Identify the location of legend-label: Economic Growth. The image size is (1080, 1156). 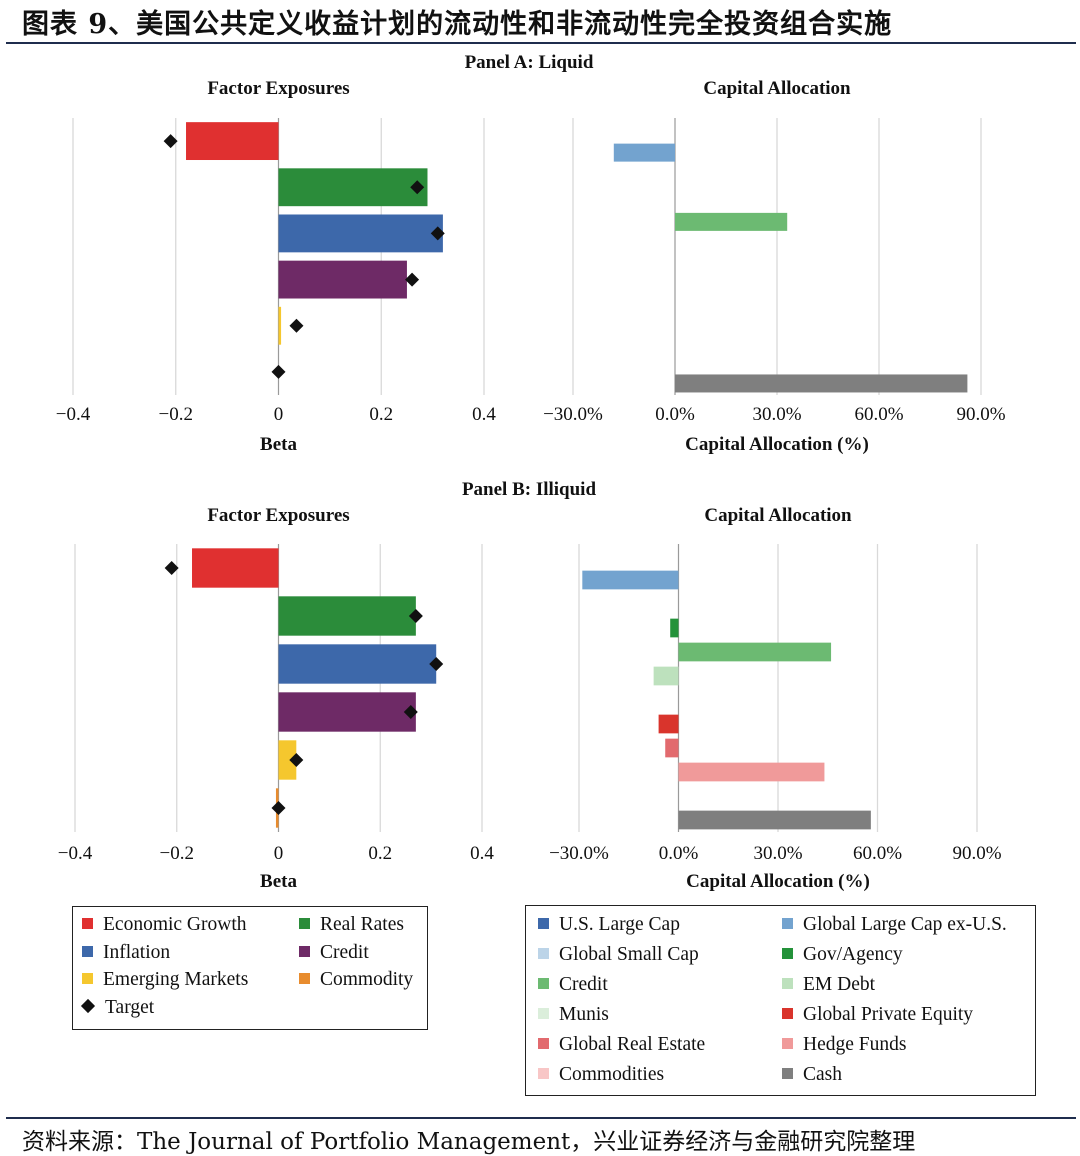
(175, 924).